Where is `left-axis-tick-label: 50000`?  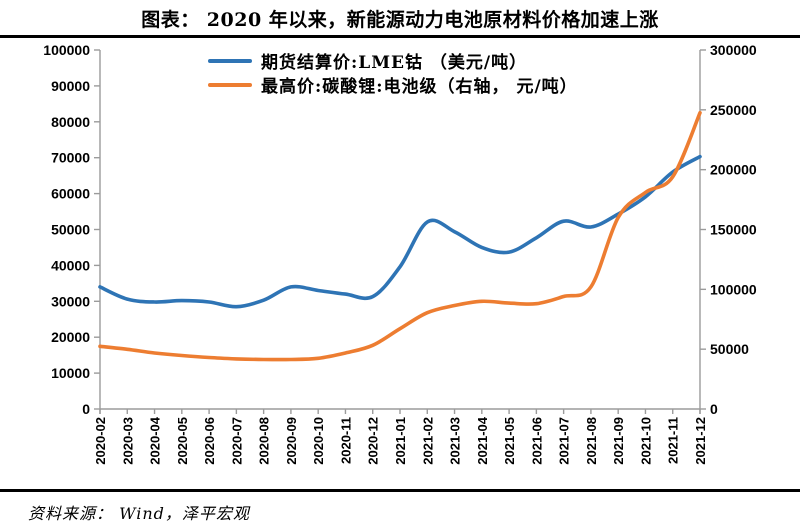 left-axis-tick-label: 50000 is located at coordinates (70, 230).